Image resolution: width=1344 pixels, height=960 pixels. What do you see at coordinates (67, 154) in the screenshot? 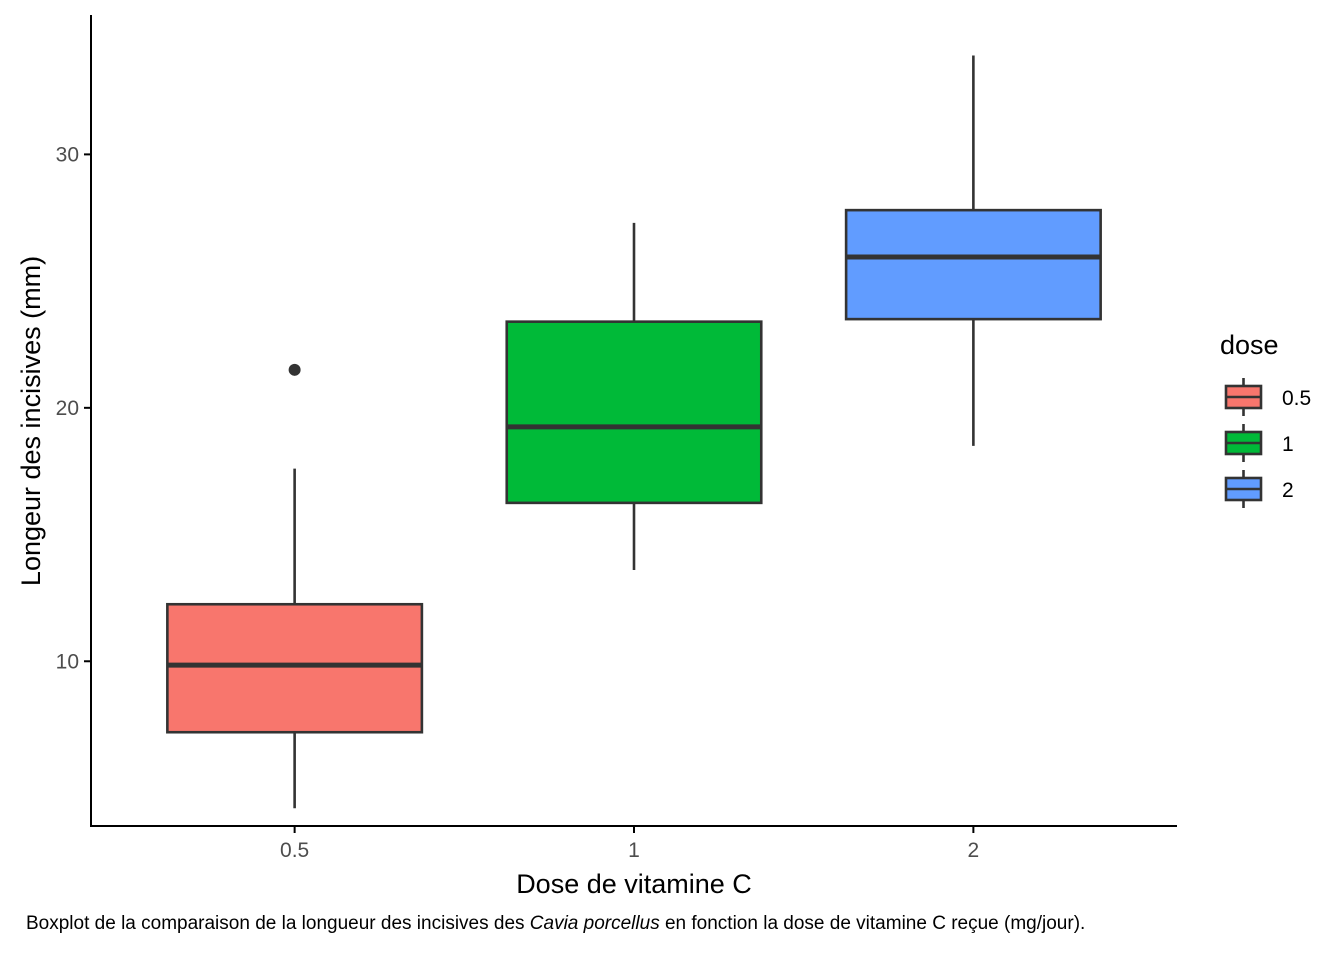
I see `y-tick-label: 30` at bounding box center [67, 154].